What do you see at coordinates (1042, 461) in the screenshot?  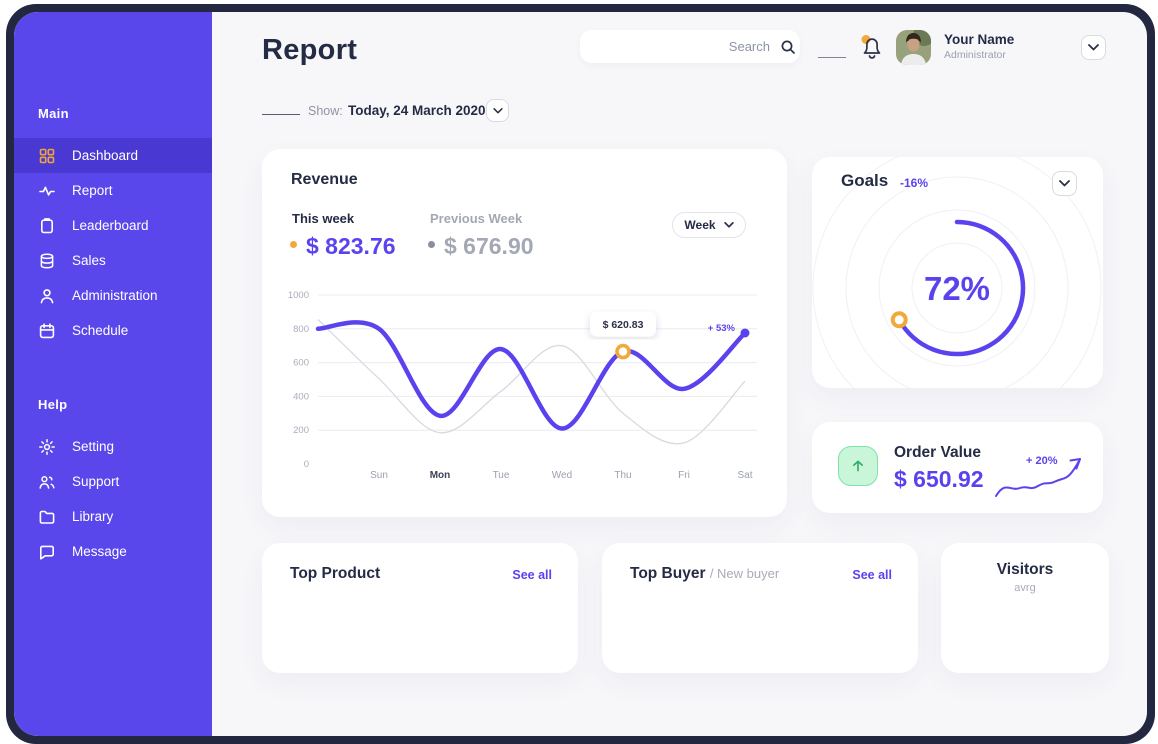 I see `order-delta-label: + 20%` at bounding box center [1042, 461].